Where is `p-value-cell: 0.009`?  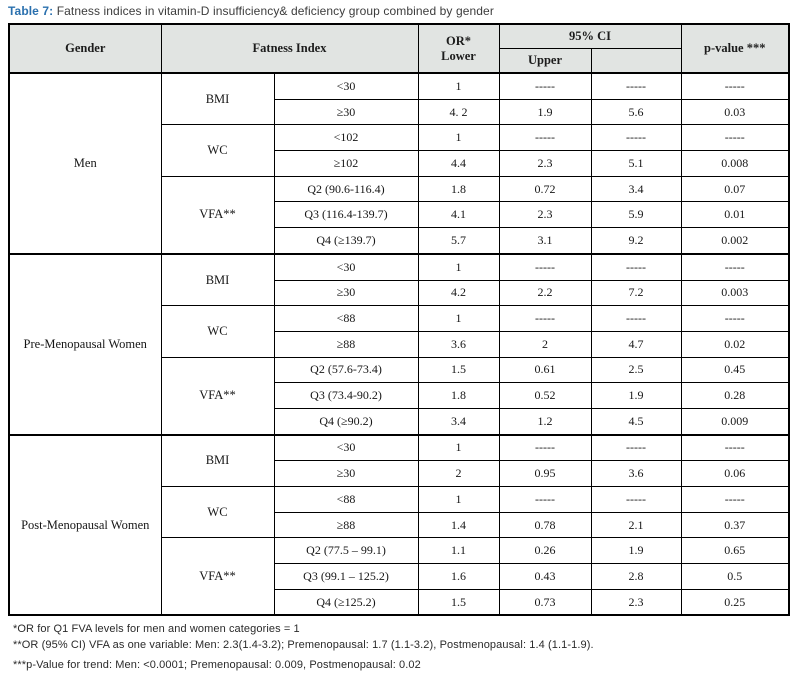
p-value-cell: 0.009 is located at coordinates (735, 421).